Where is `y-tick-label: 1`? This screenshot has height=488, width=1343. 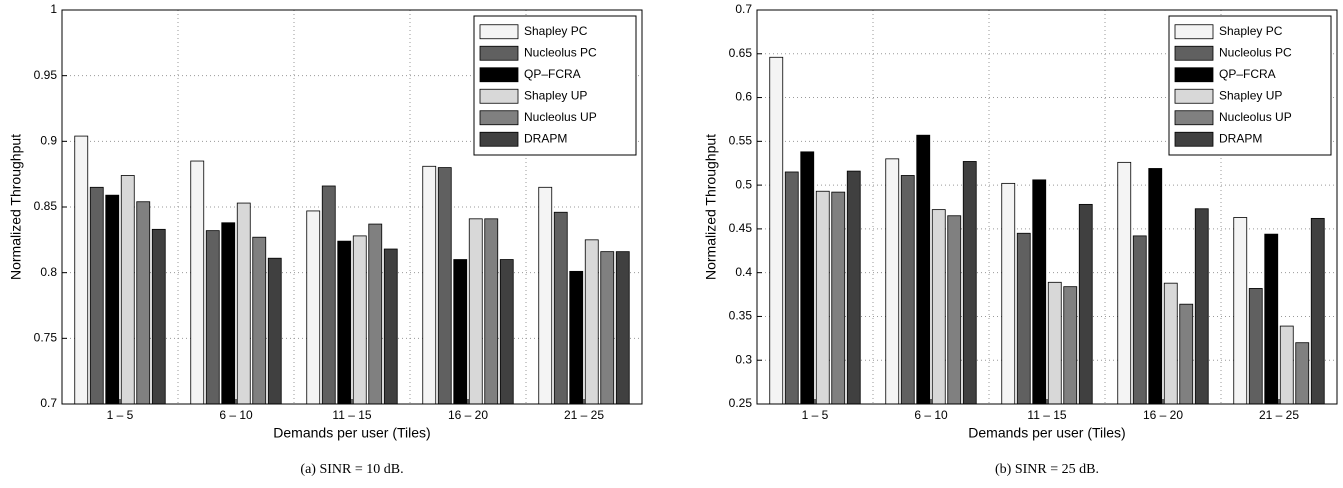
y-tick-label: 1 is located at coordinates (53, 9).